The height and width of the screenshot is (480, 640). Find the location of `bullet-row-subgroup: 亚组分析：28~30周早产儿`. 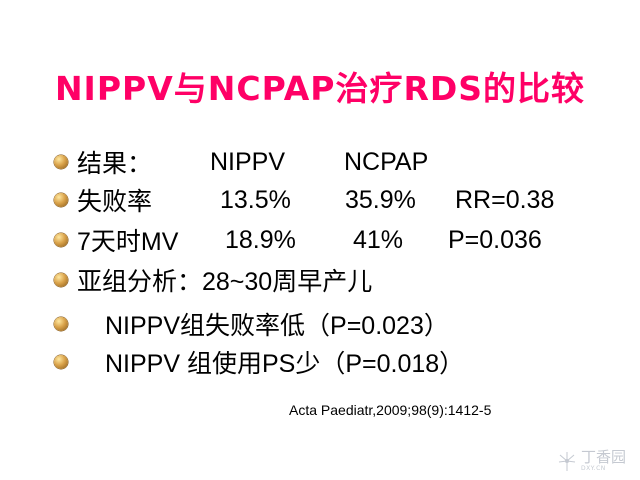

bullet-row-subgroup: 亚组分析：28~30周早产儿 is located at coordinates (213, 280).